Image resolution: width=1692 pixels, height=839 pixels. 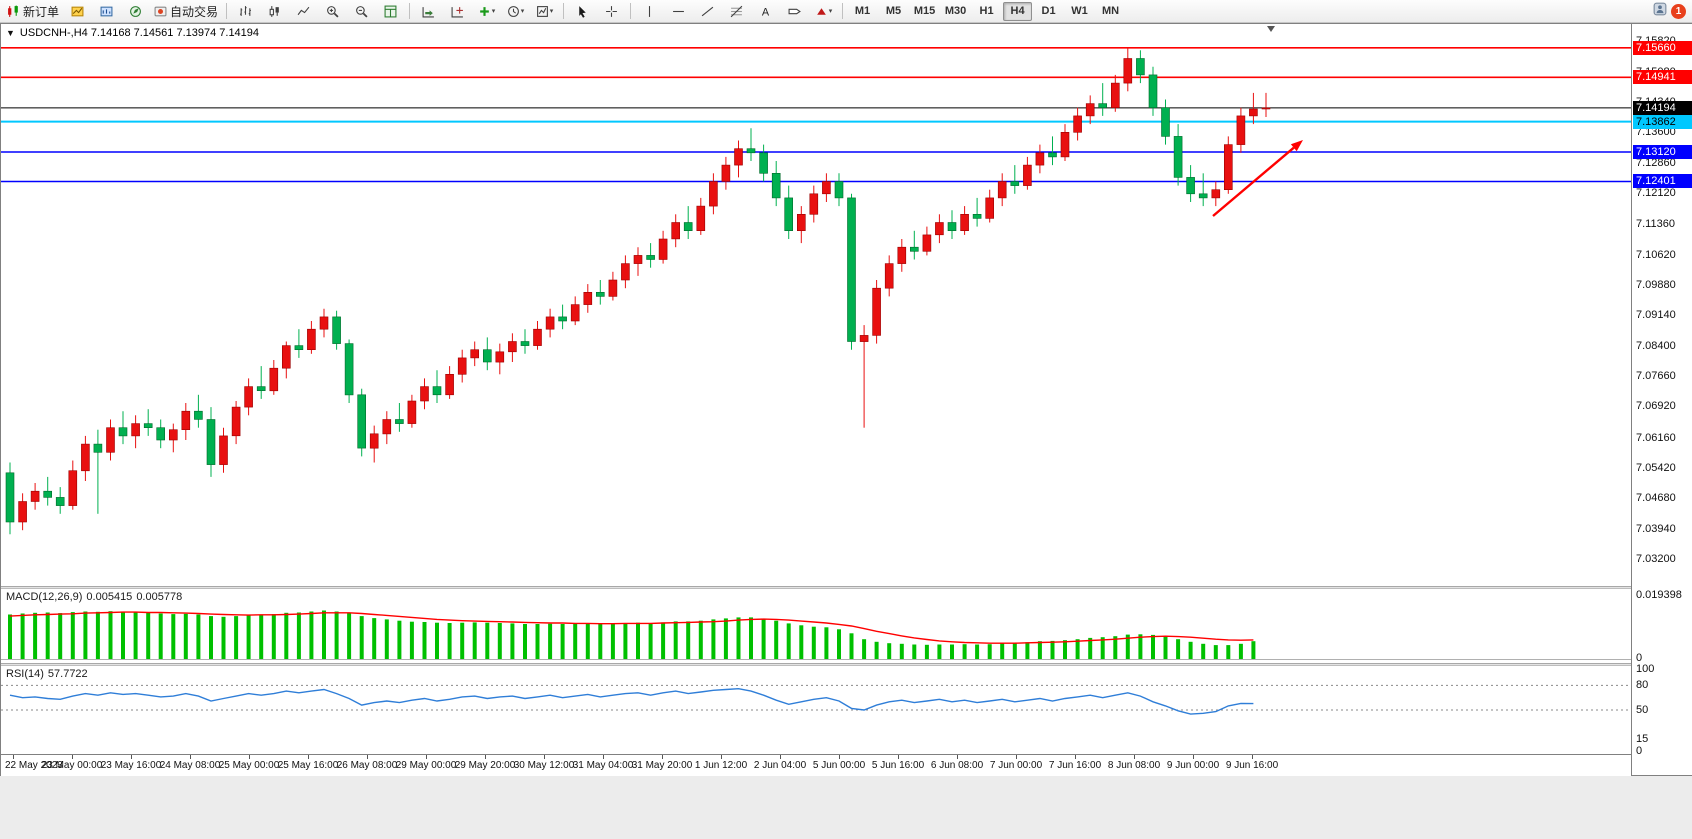 I want to click on trendline-icon, so click(x=707, y=11).